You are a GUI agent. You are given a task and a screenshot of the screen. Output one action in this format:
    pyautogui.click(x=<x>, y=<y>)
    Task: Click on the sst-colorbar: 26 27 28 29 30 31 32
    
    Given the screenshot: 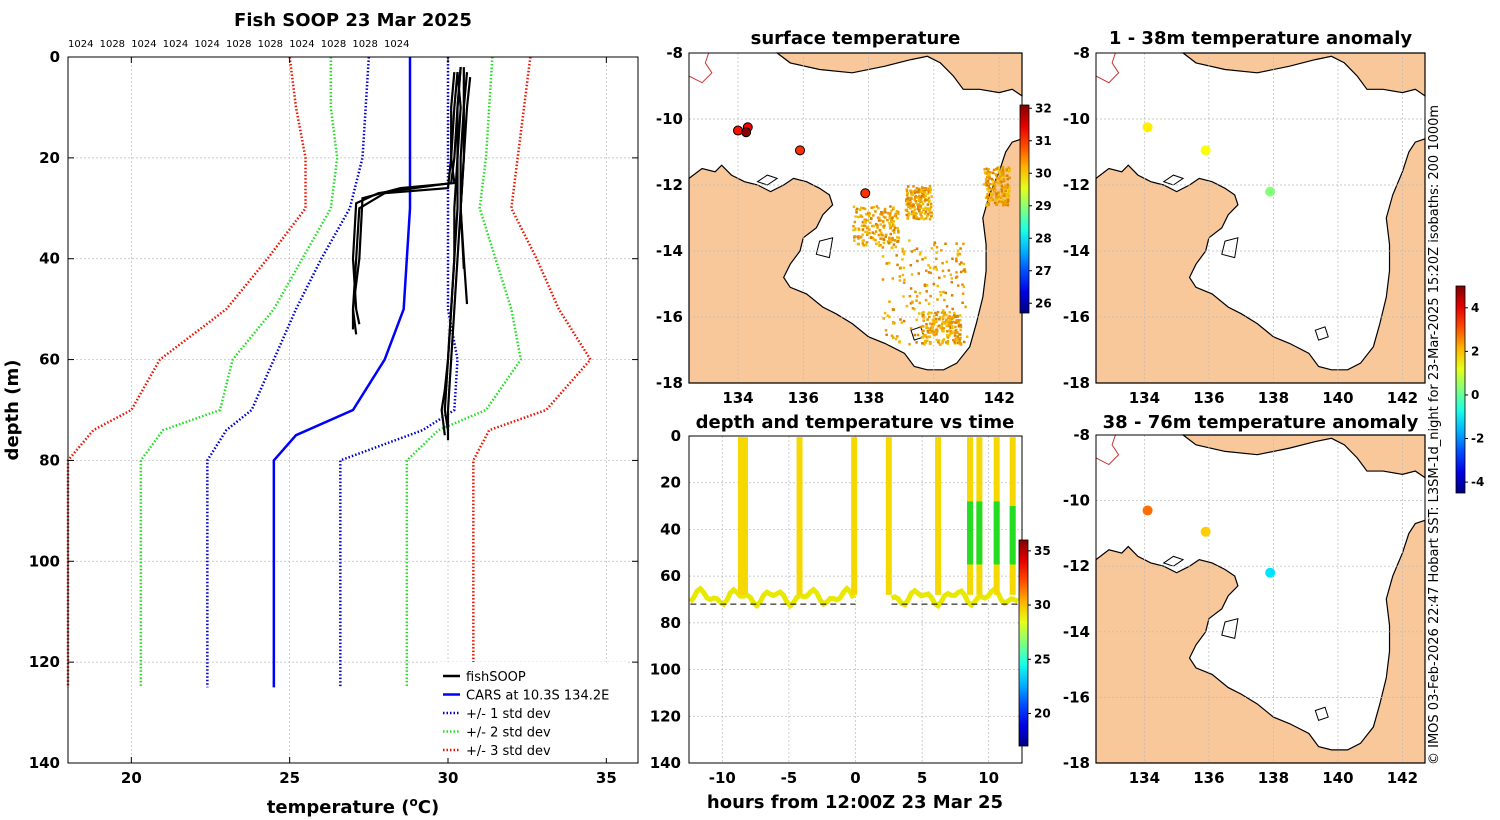 What is the action you would take?
    pyautogui.click(x=1035, y=207)
    